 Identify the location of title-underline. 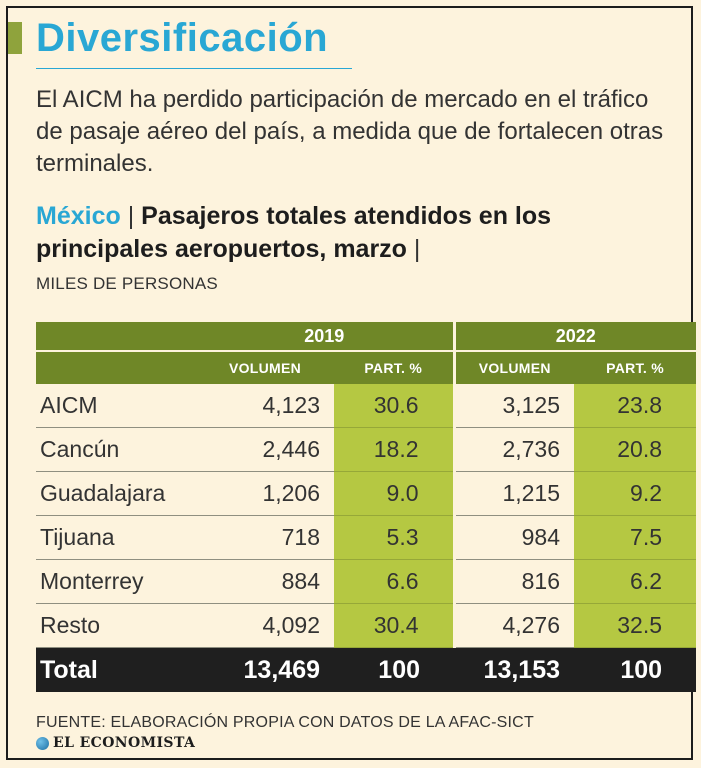
(194, 68).